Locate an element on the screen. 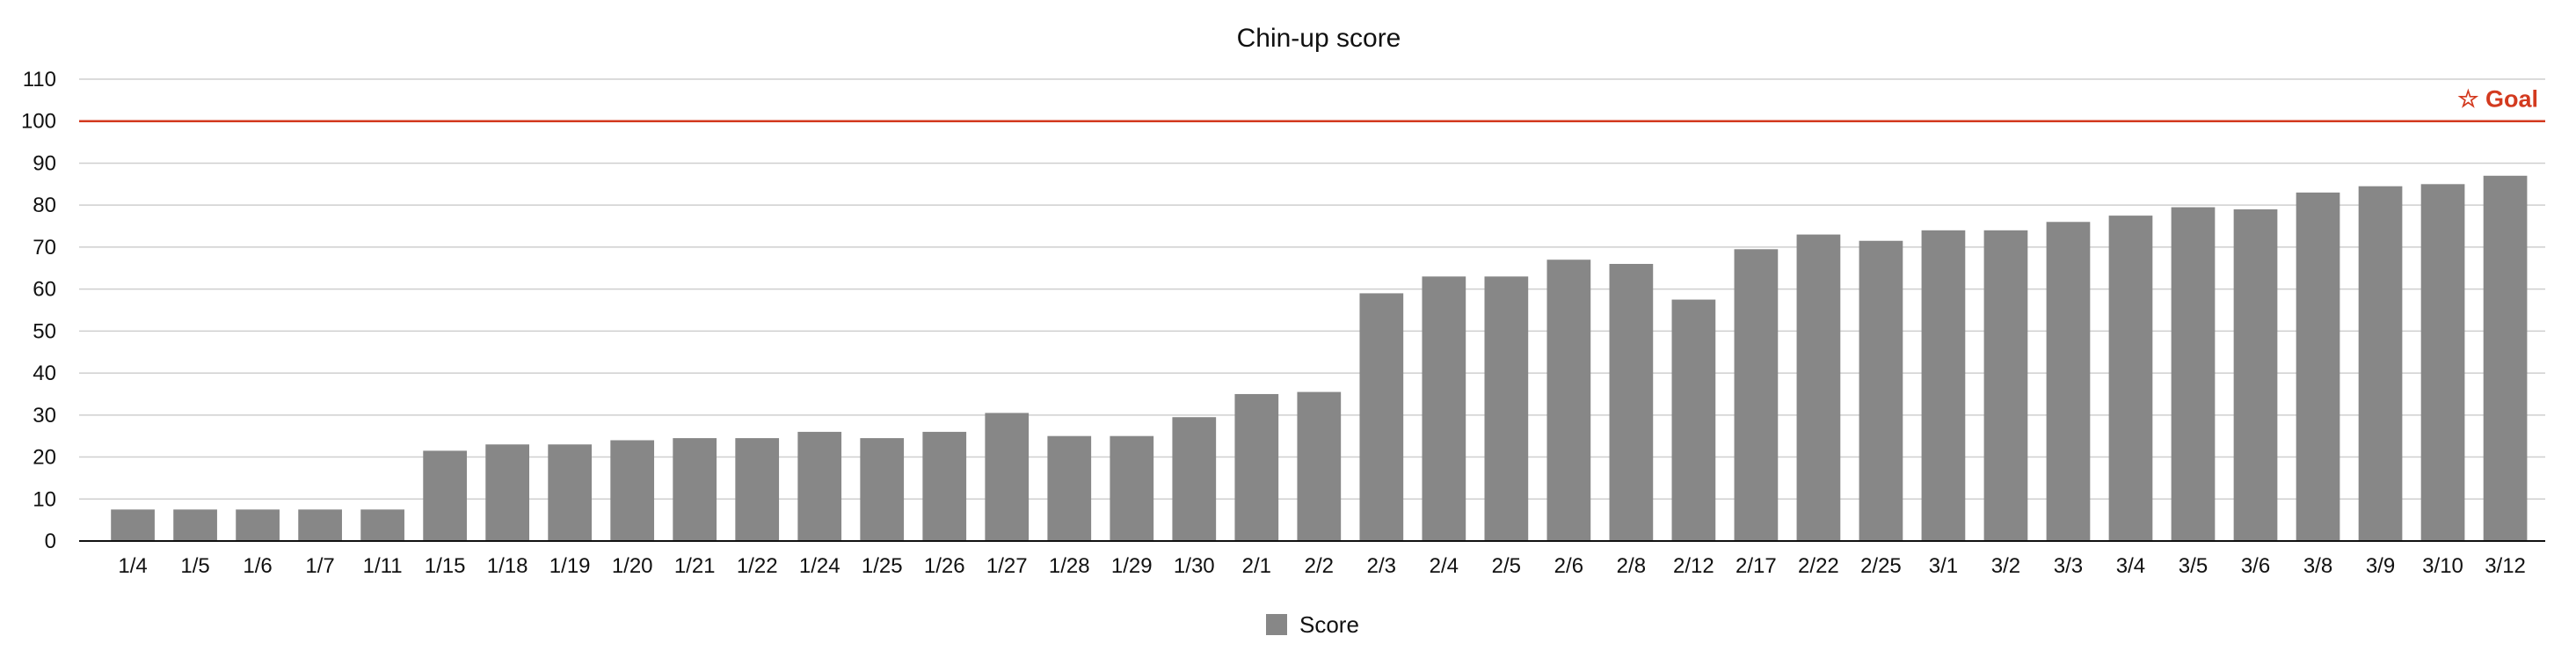 The height and width of the screenshot is (658, 2576). x-tick-label: 3/6 is located at coordinates (2255, 566).